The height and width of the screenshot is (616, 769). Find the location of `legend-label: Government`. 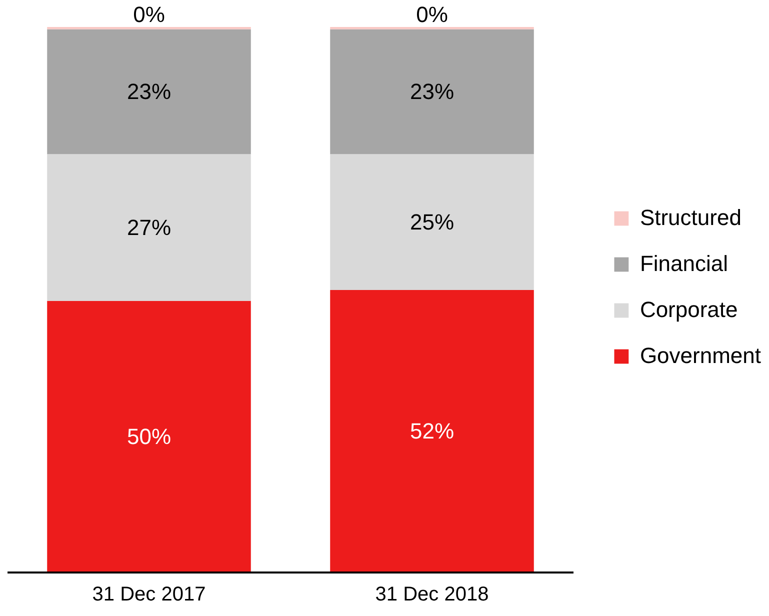

legend-label: Government is located at coordinates (700, 356).